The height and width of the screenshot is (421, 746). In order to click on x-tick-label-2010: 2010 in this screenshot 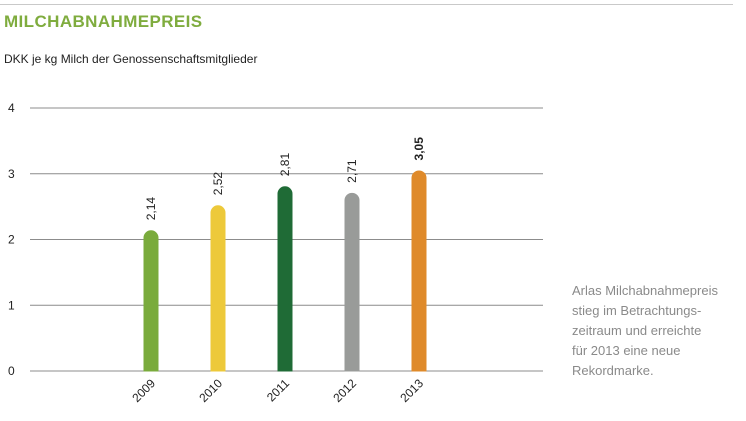, I will do `click(210, 390)`.